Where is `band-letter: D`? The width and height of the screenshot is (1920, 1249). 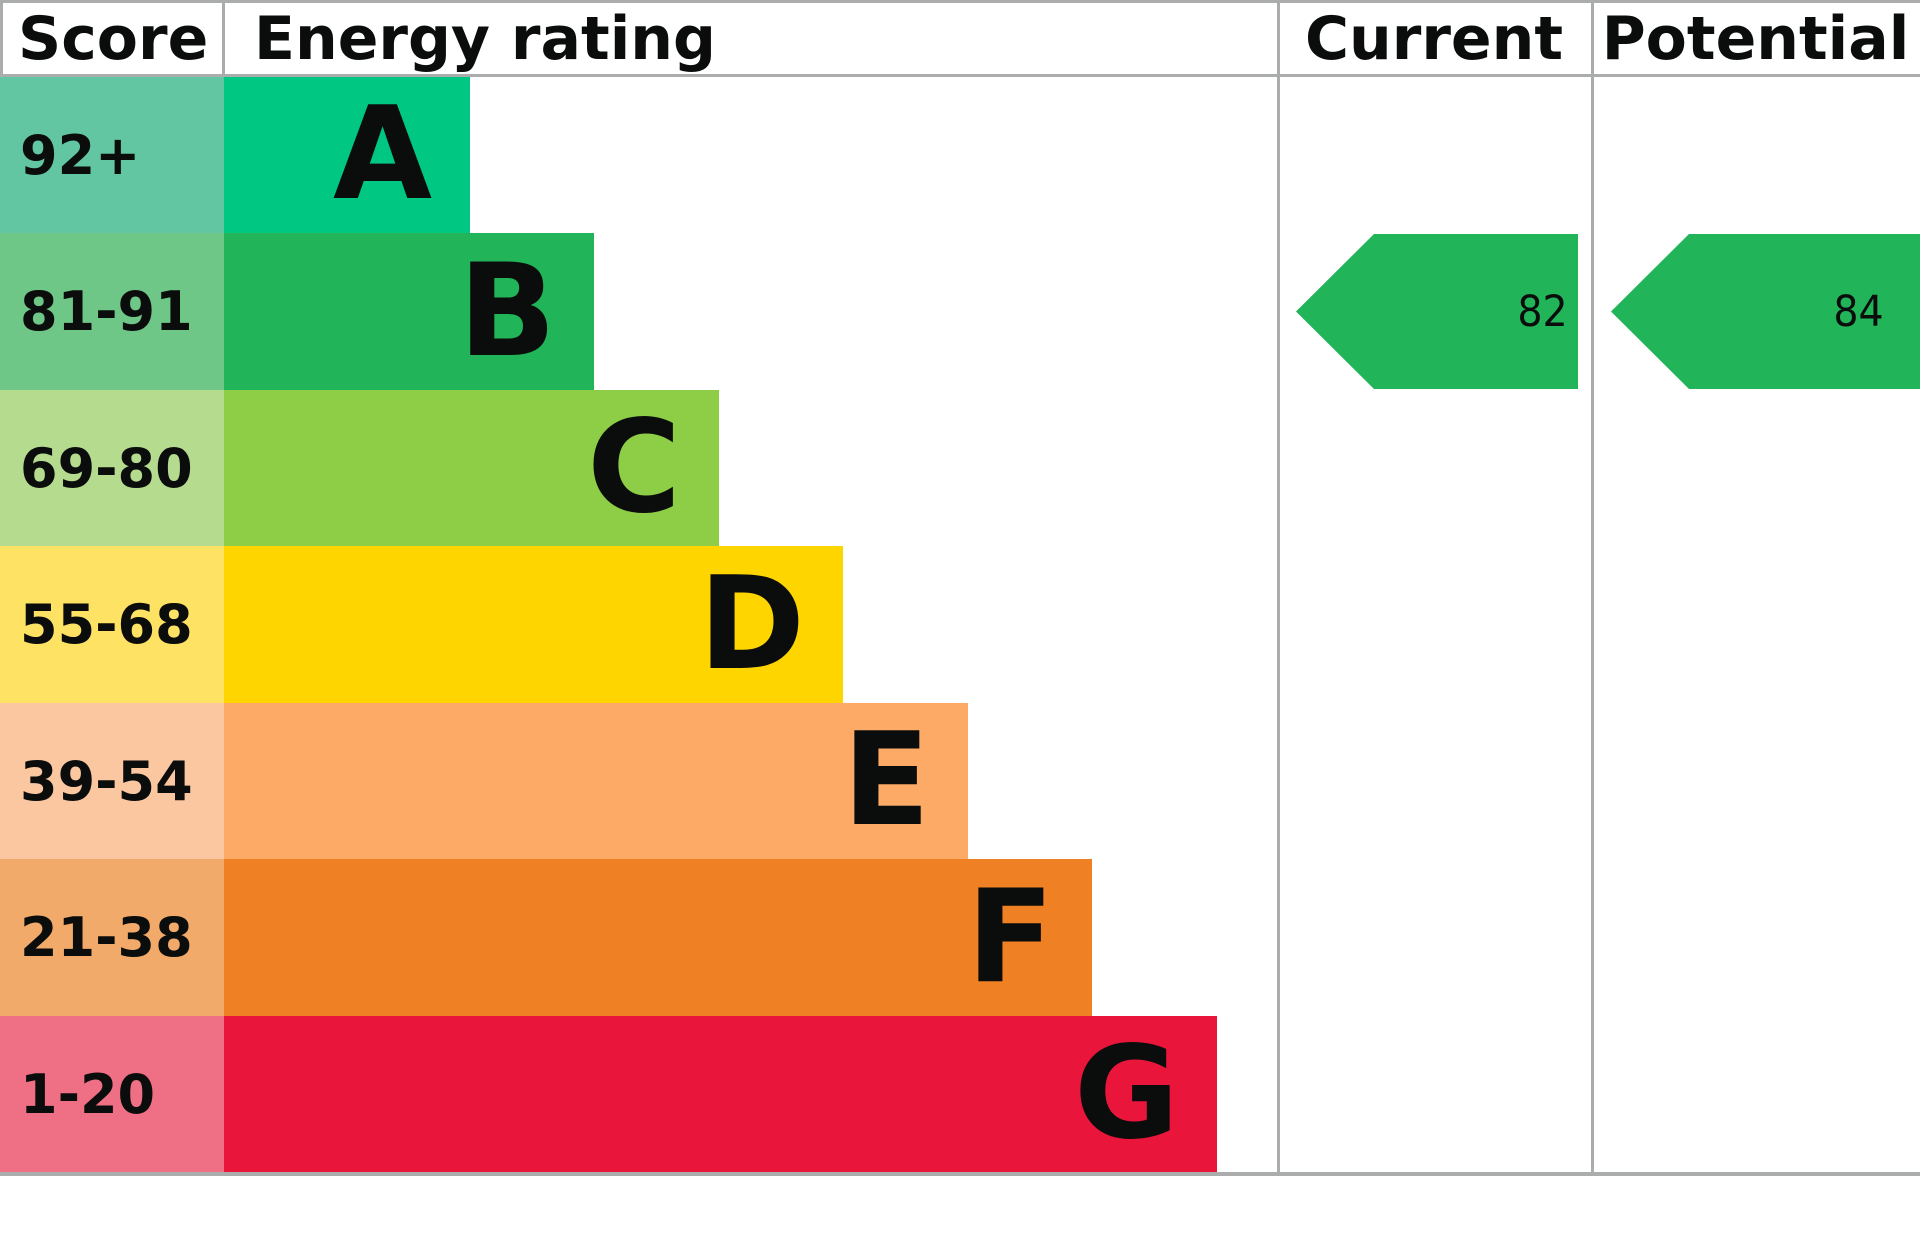
band-letter: D is located at coordinates (751, 624).